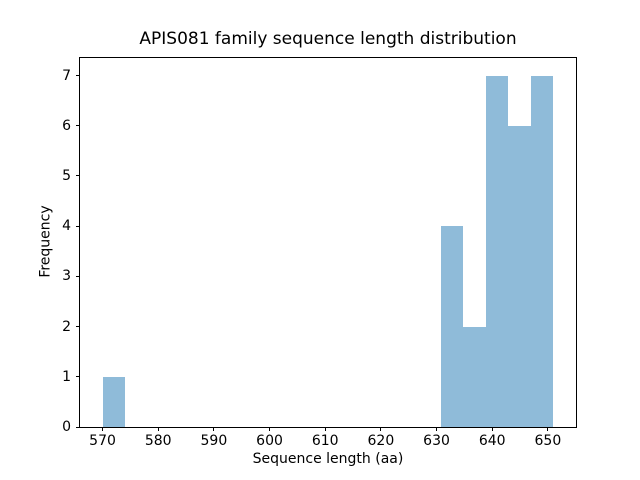  I want to click on x-tick-label: 620, so click(381, 441).